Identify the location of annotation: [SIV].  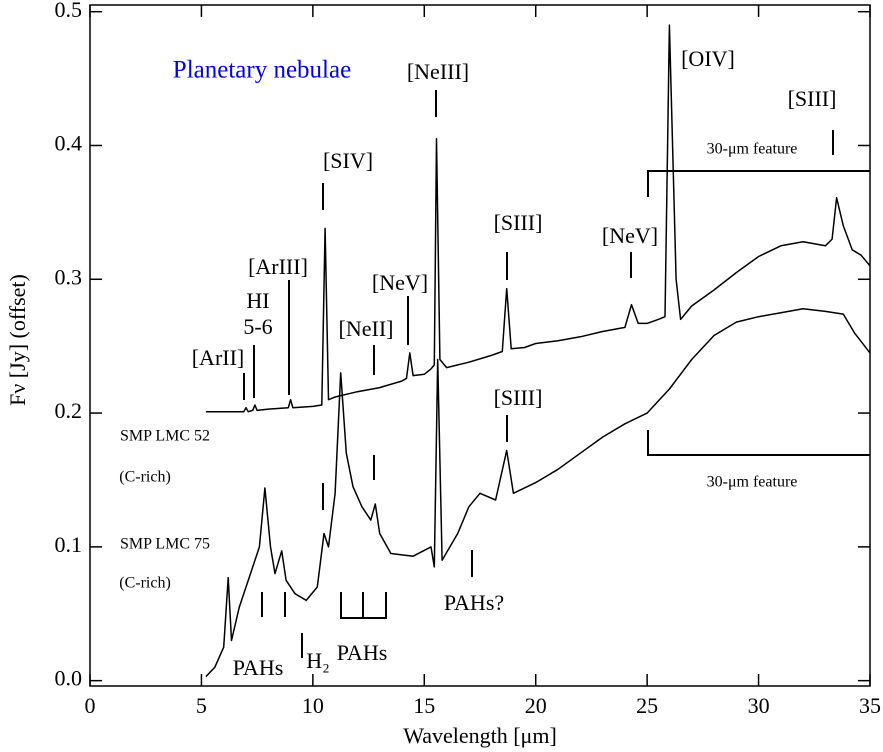
(348, 160).